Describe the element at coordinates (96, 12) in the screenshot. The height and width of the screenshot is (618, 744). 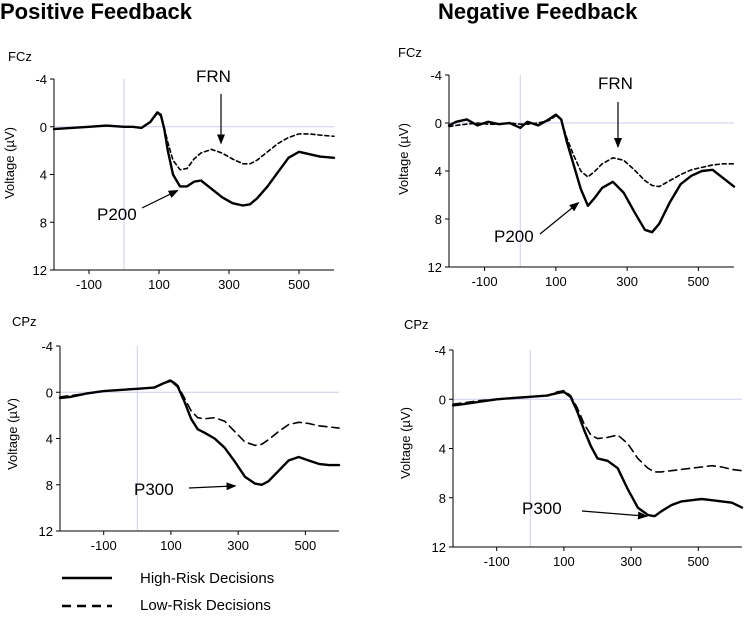
I see `positive-feedback-title: Positive Feedback` at that location.